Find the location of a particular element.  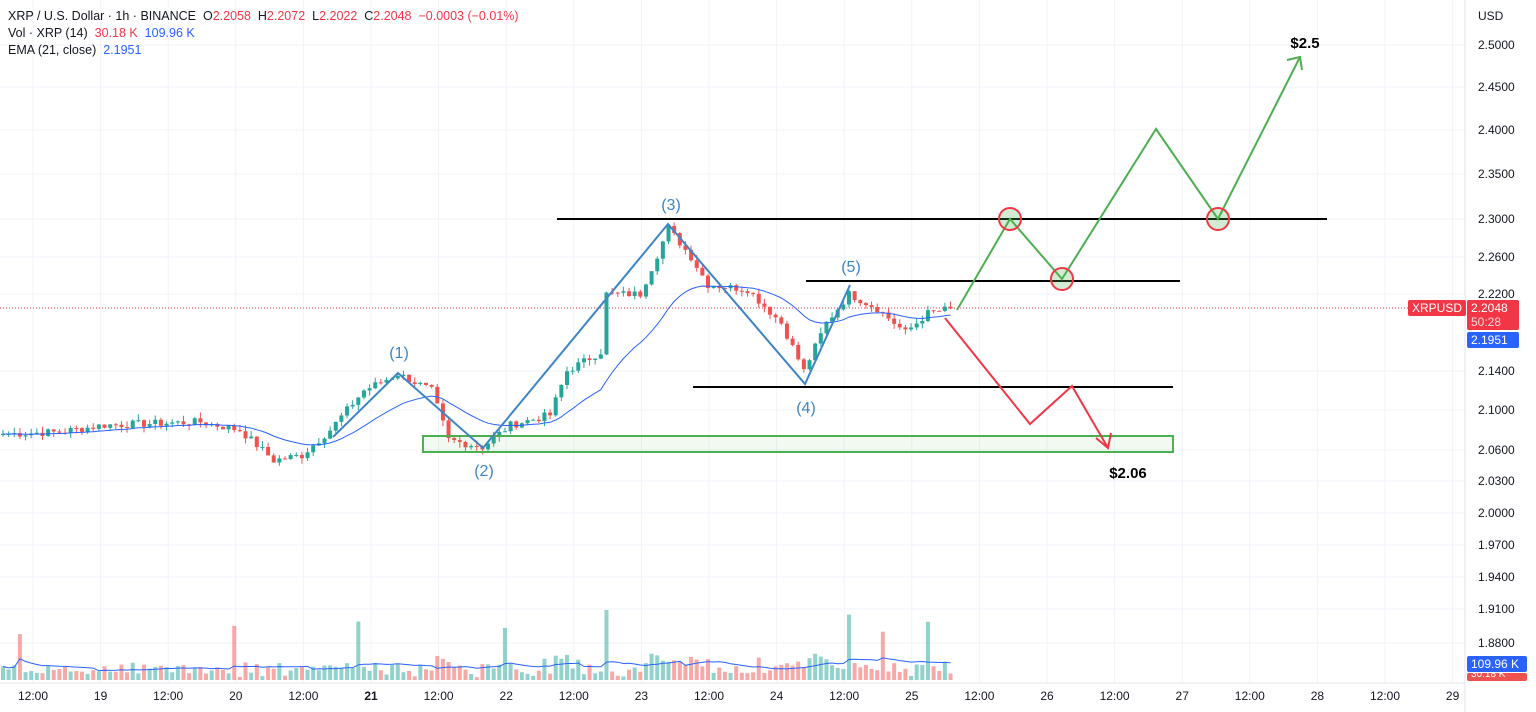

ema-line is located at coordinates (477, 365).